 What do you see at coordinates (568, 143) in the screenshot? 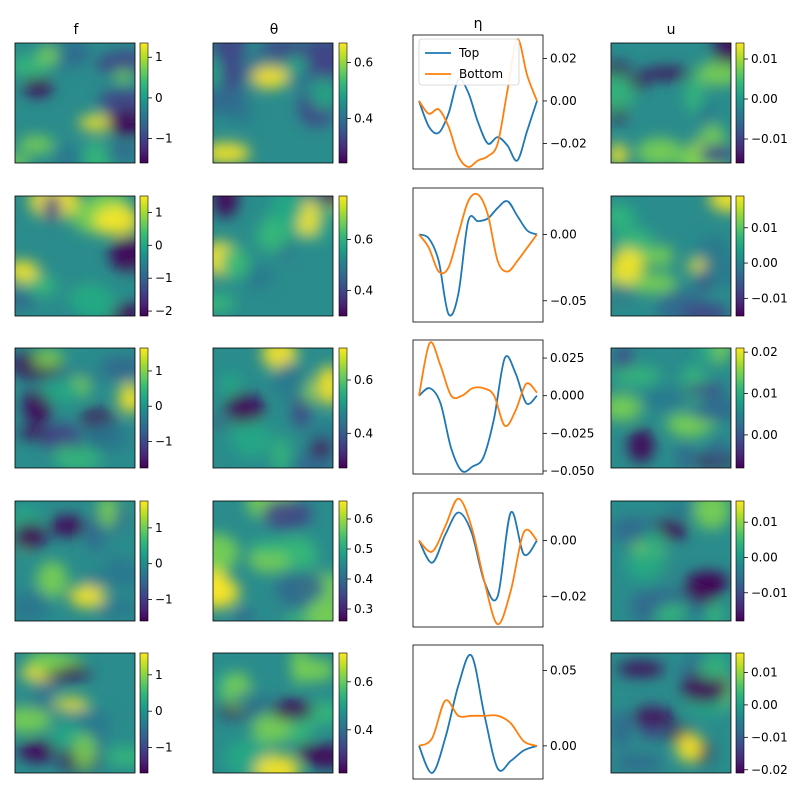
I see `eta-tick-label: −0.02` at bounding box center [568, 143].